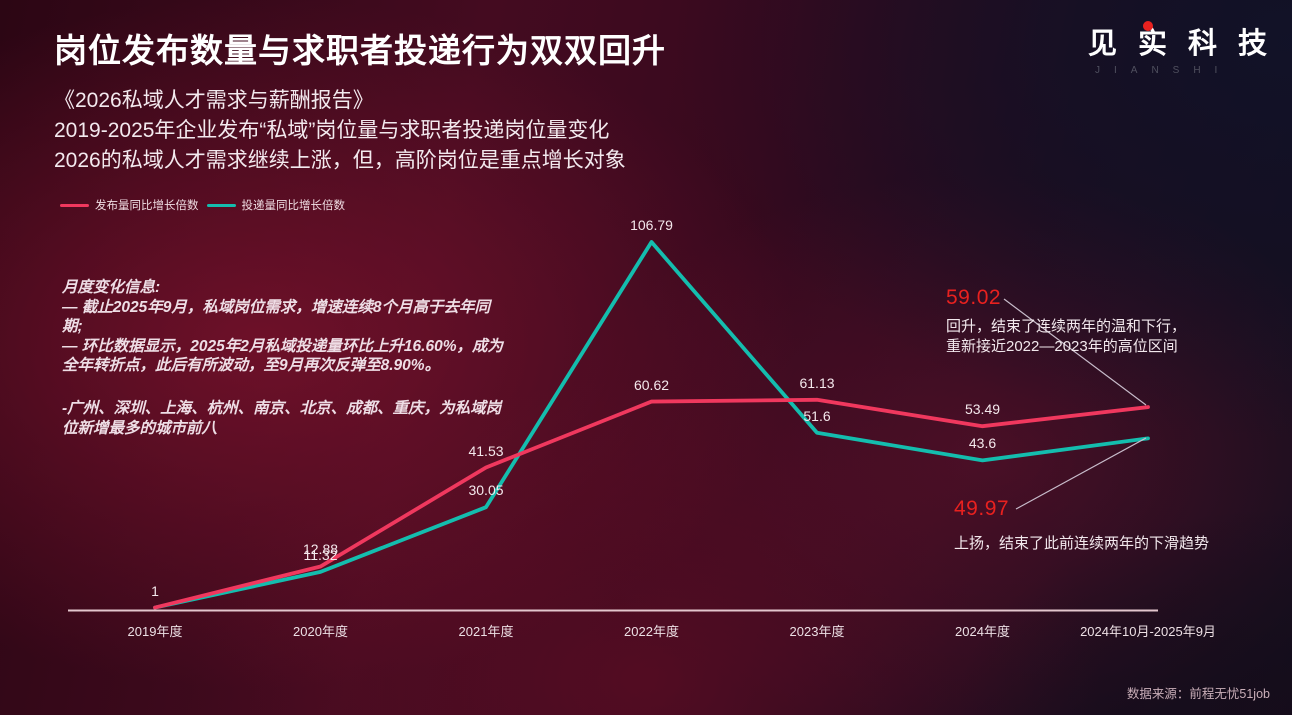  What do you see at coordinates (1188, 44) in the screenshot?
I see `logo-text: 见实科技` at bounding box center [1188, 44].